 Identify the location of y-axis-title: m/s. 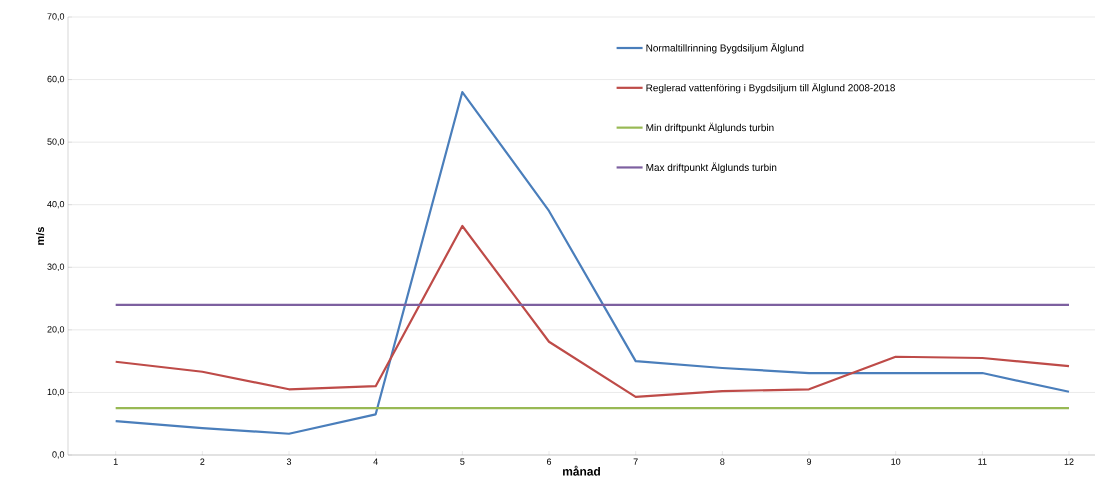
(40, 236).